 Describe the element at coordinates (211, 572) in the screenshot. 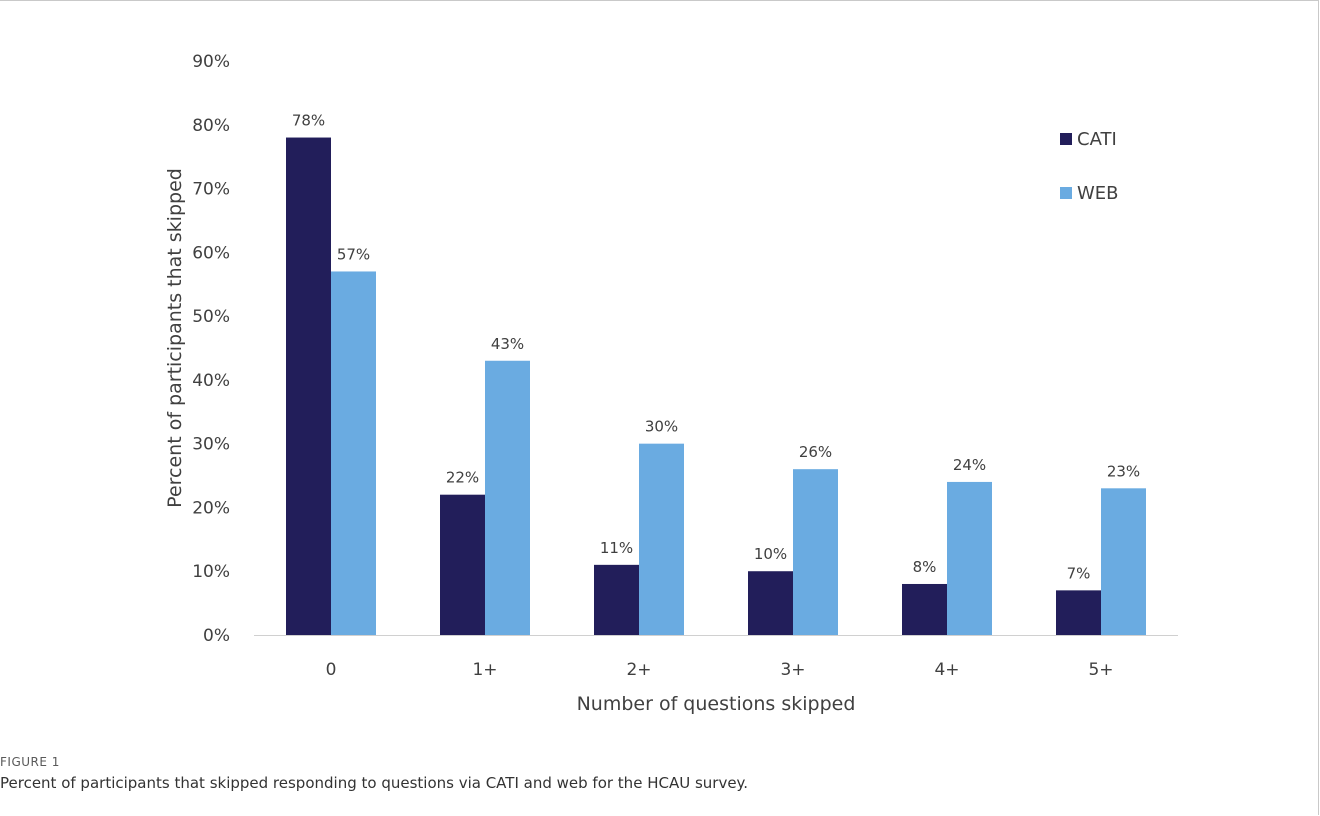

I see `y-tick-label: 10%` at that location.